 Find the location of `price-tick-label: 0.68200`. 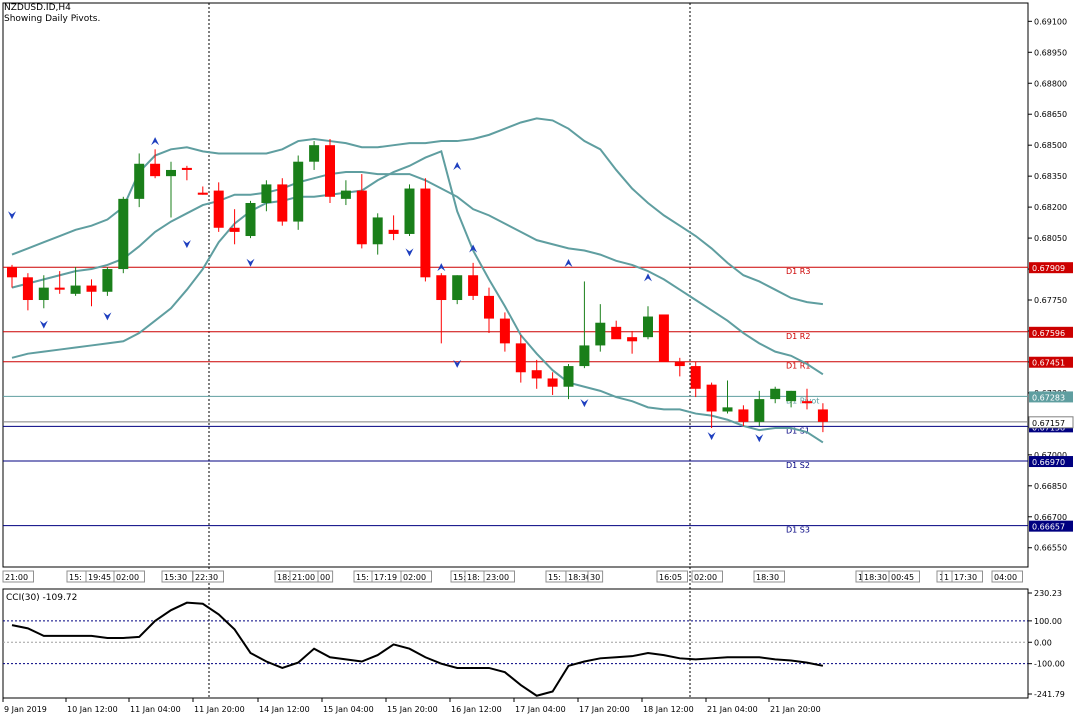

price-tick-label: 0.68200 is located at coordinates (1050, 207).